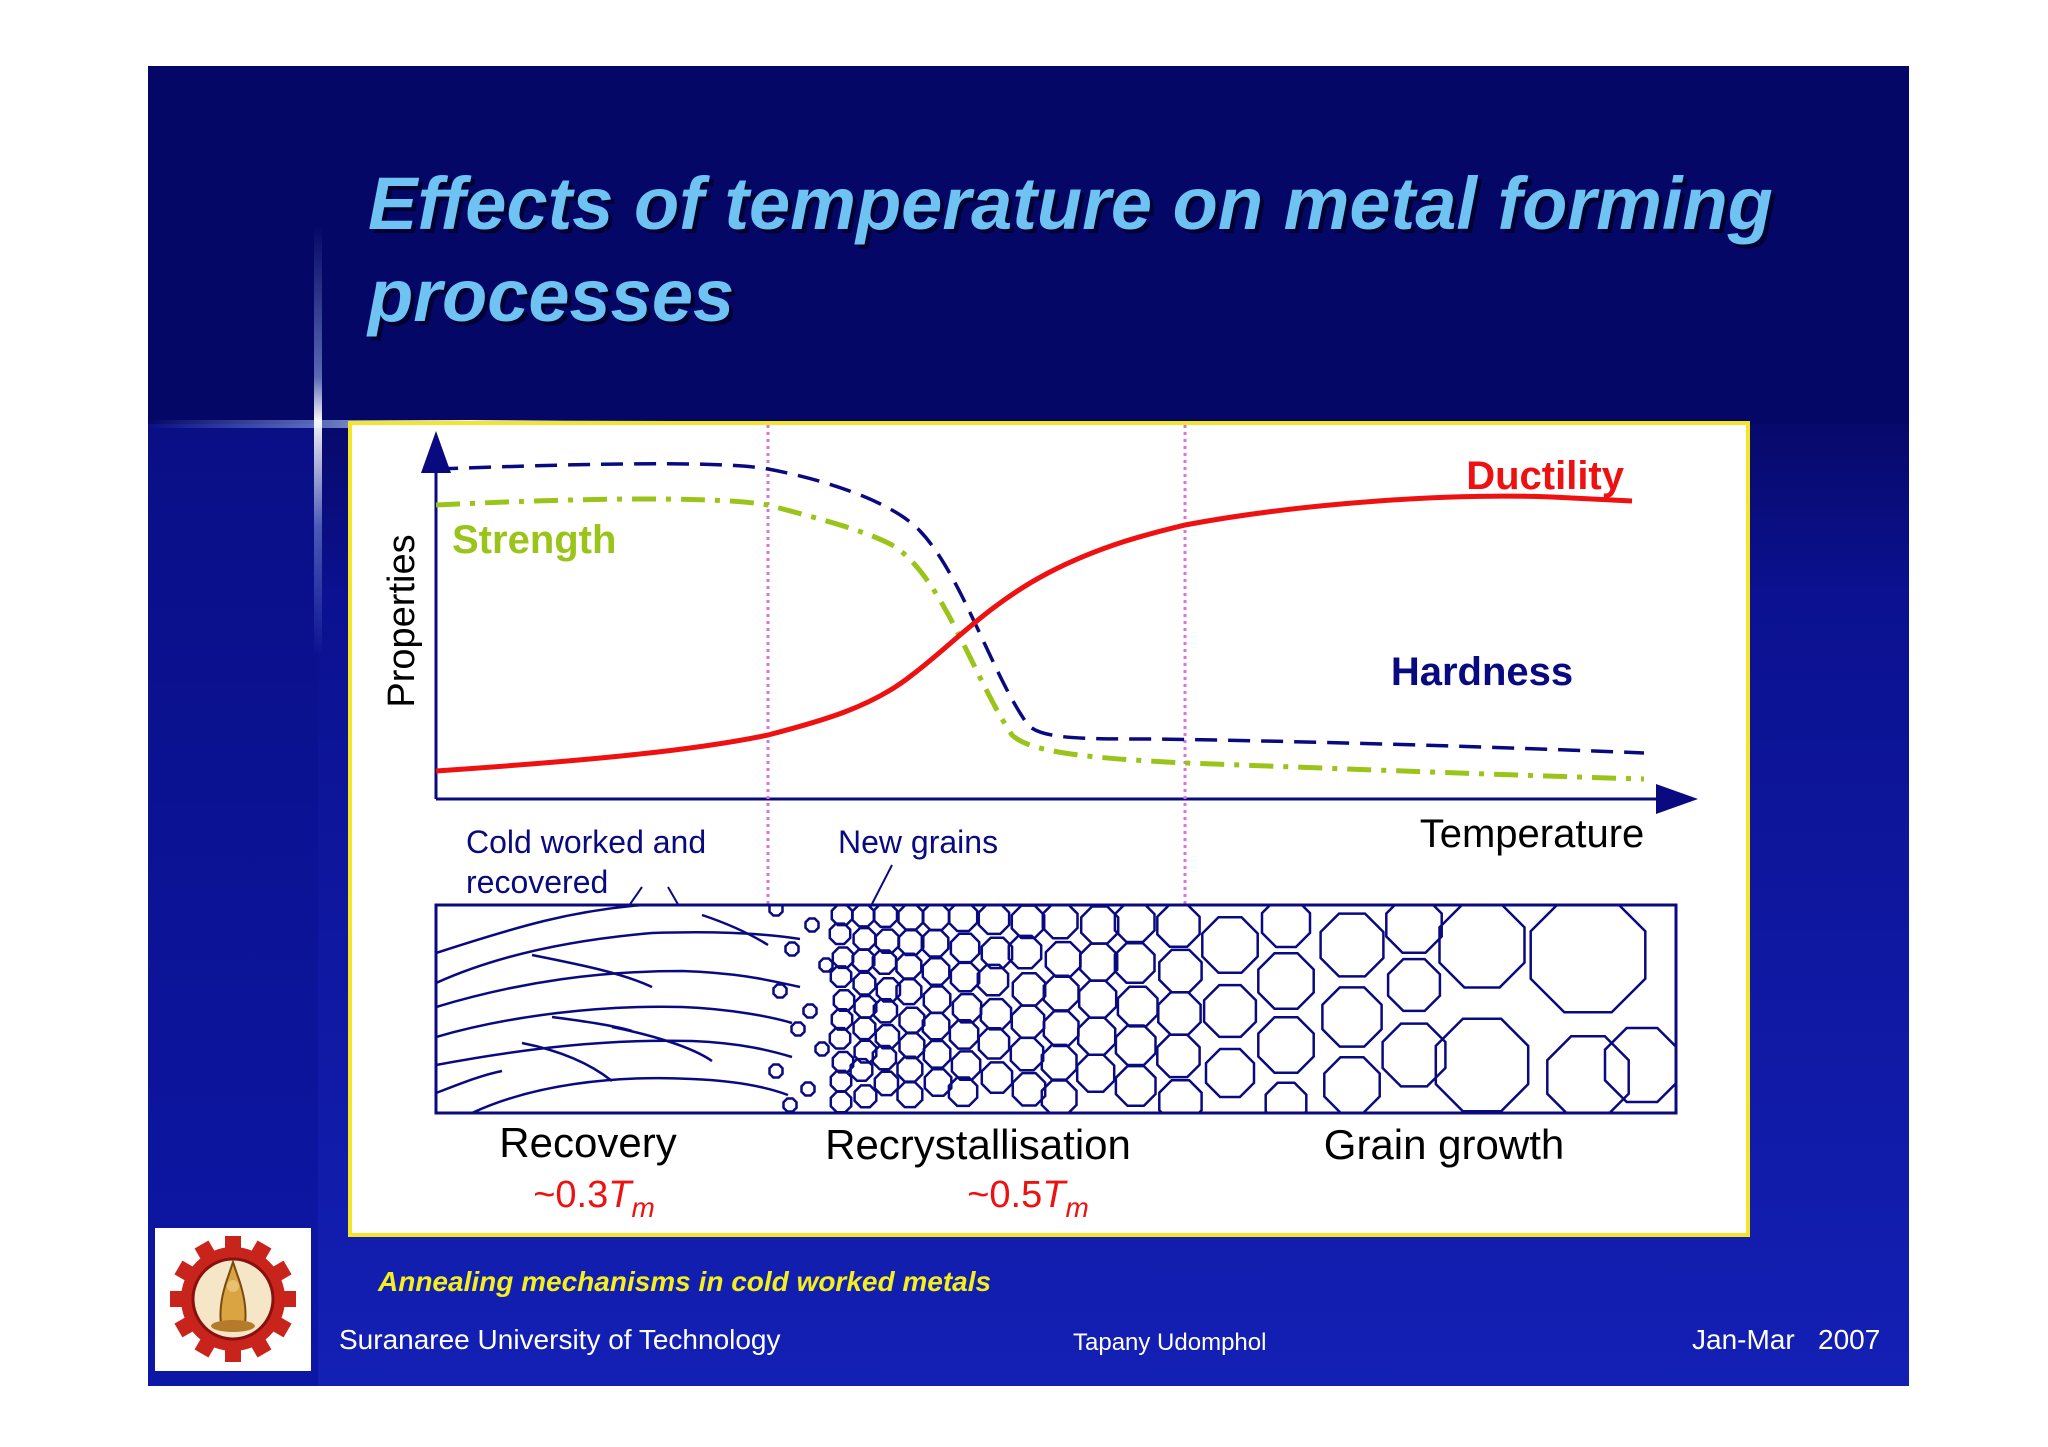  What do you see at coordinates (586, 842) in the screenshot?
I see `cold-worked-annotation-line1: Cold worked and` at bounding box center [586, 842].